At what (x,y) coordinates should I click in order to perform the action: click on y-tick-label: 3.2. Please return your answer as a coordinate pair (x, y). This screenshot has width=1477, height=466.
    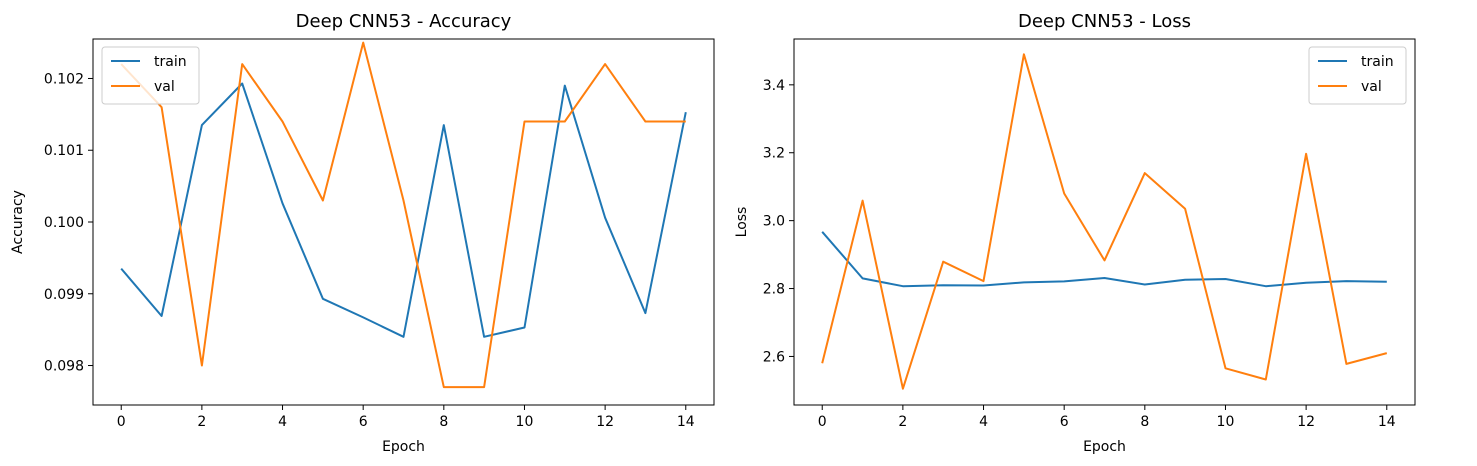
    Looking at the image, I should click on (774, 154).